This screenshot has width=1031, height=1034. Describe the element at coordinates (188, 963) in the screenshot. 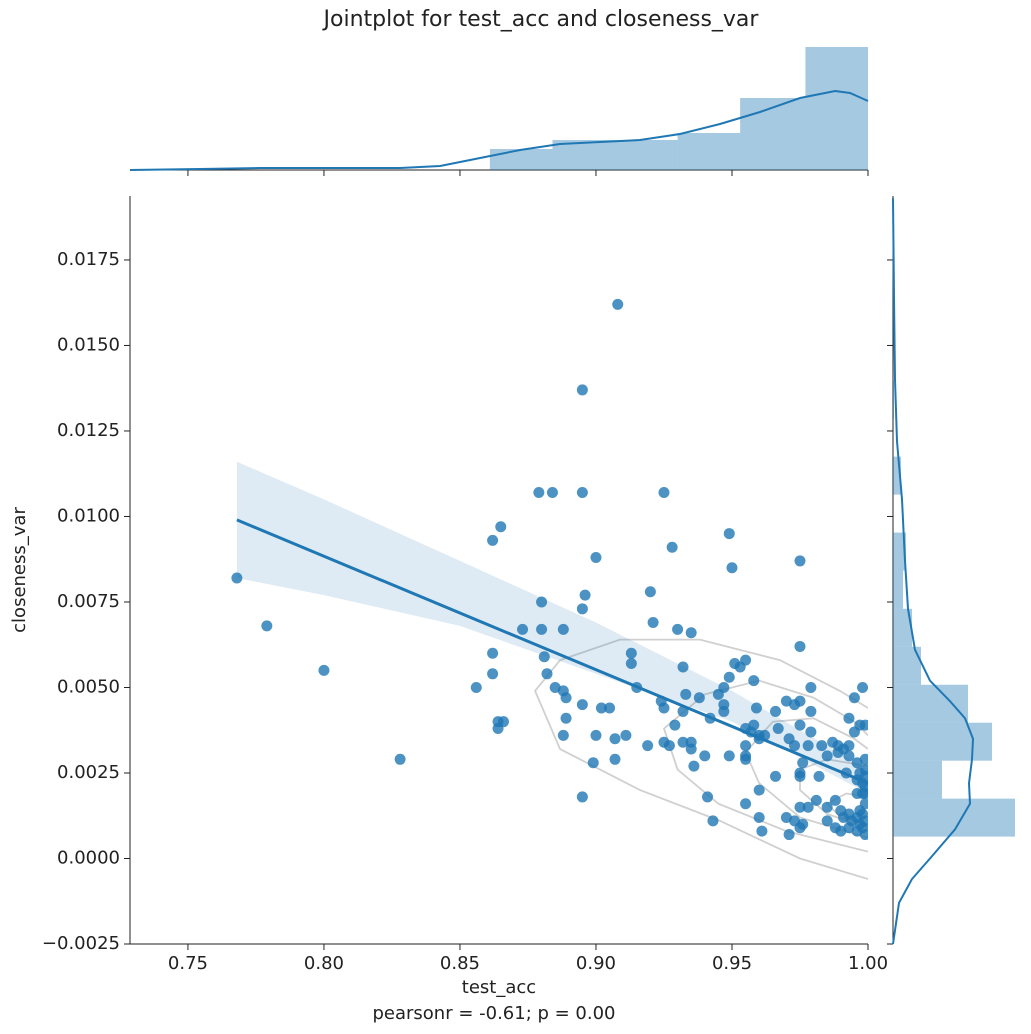

I see `x-tick-label: 0.75` at that location.